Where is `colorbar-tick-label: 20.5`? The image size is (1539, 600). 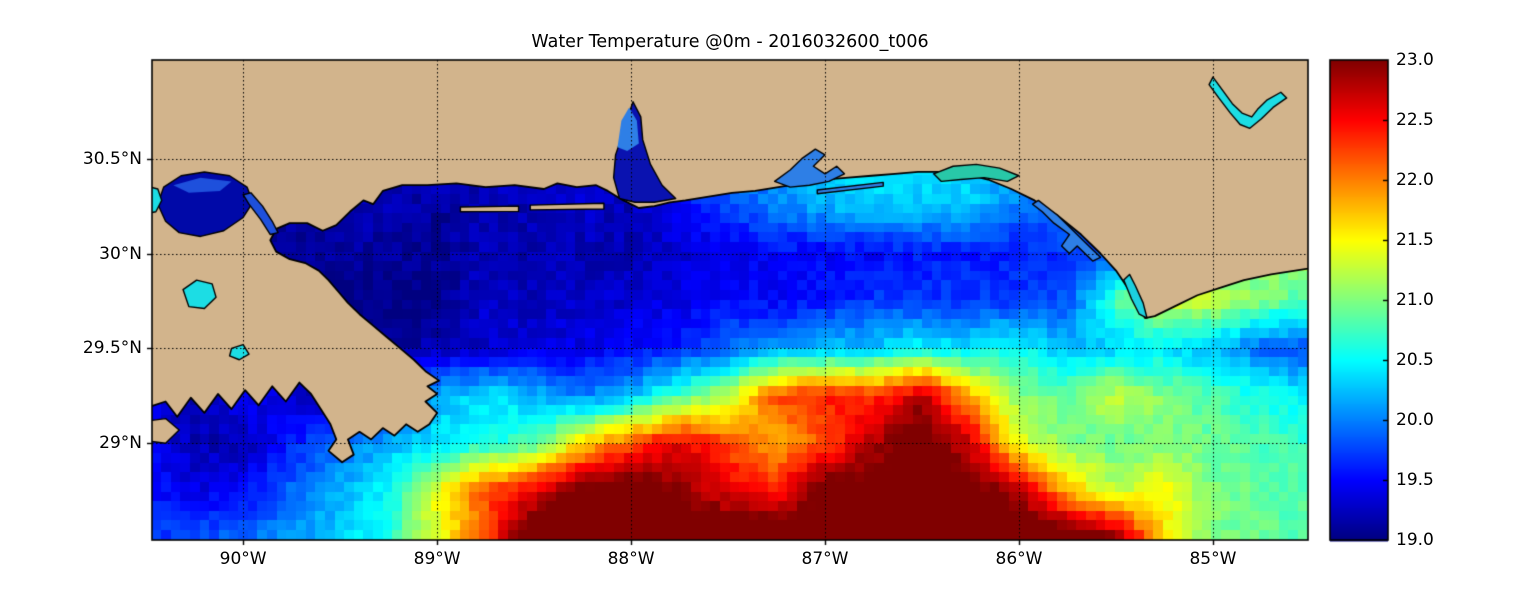
colorbar-tick-label: 20.5 is located at coordinates (1415, 360).